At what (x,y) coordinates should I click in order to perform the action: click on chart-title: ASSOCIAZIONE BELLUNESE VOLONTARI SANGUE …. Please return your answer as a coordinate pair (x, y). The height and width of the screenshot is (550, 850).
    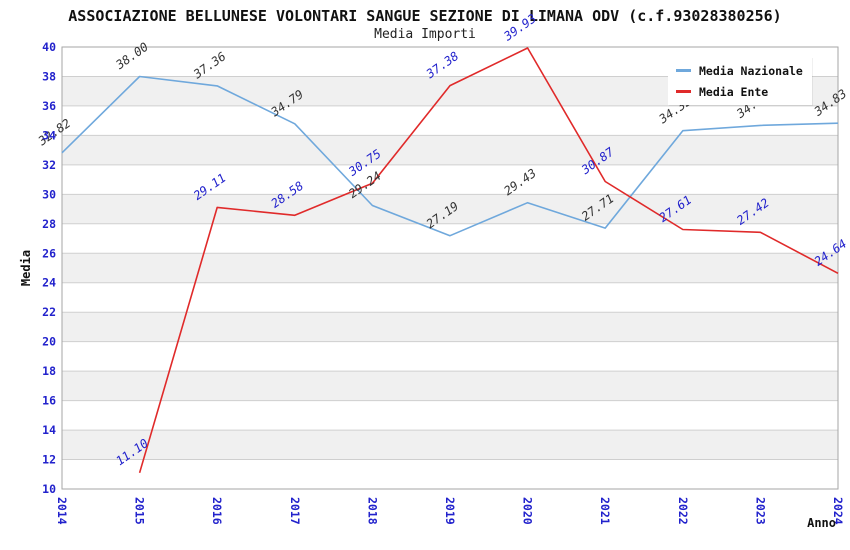
    Looking at the image, I should click on (425, 16).